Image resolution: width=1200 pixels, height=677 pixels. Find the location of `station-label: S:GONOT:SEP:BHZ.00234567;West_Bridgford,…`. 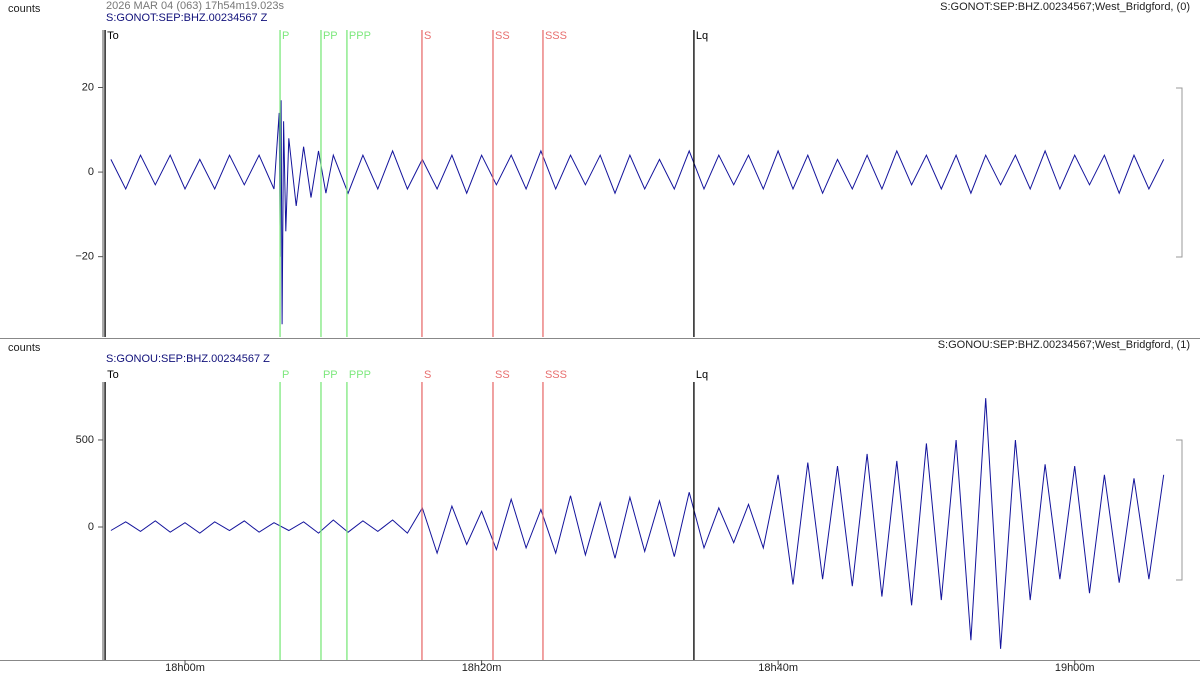

station-label: S:GONOT:SEP:BHZ.00234567;West_Bridgford,… is located at coordinates (1065, 7).